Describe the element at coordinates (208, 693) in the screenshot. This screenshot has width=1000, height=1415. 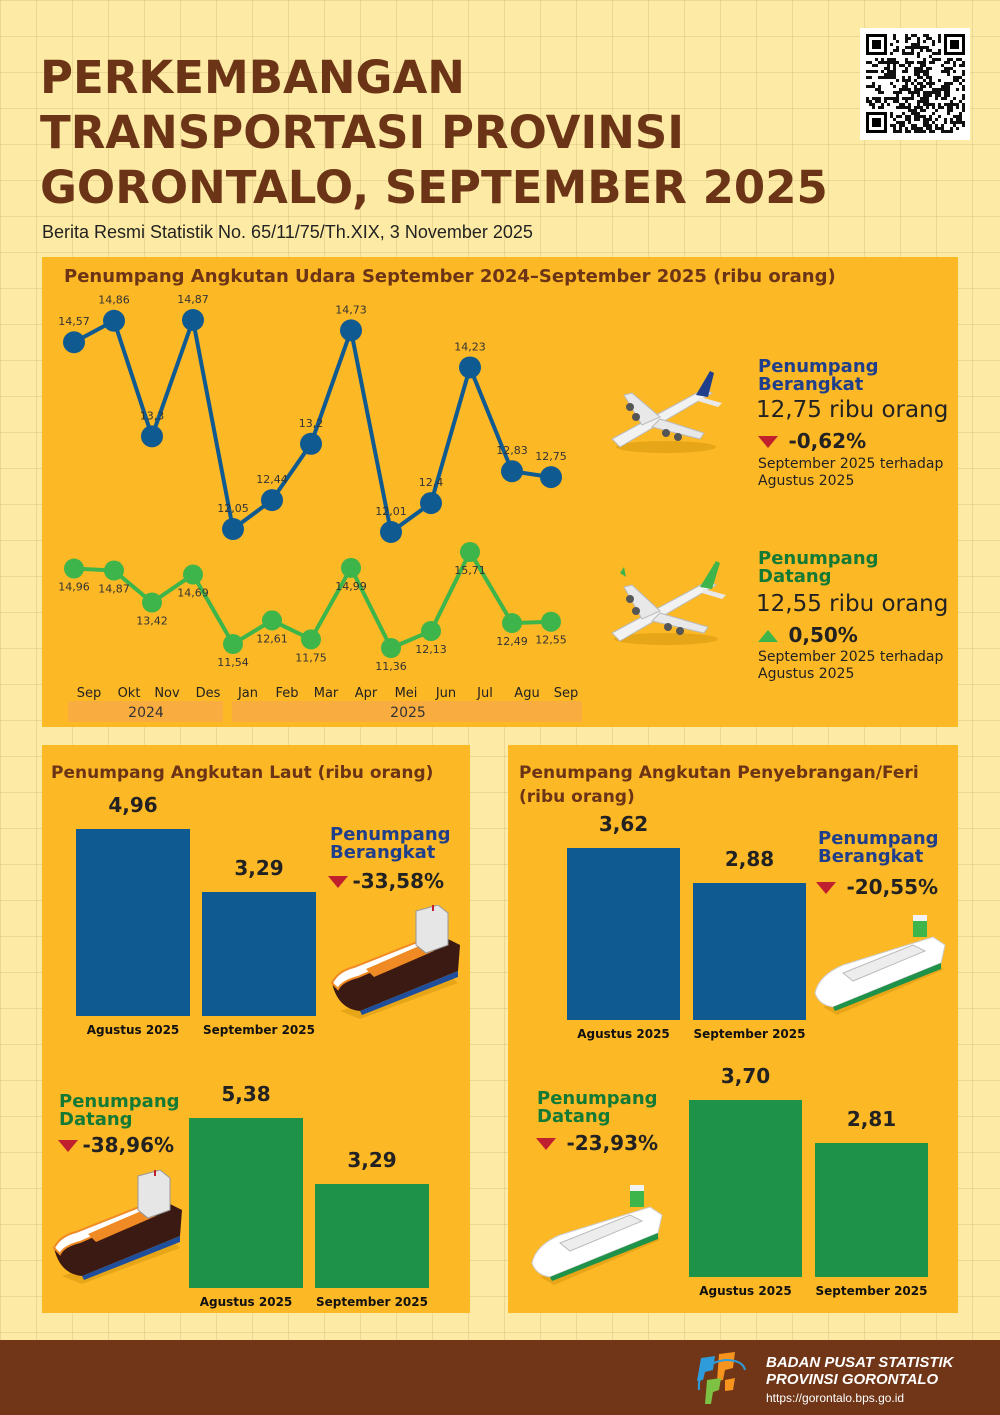
I see `x-tick-label: Des` at that location.